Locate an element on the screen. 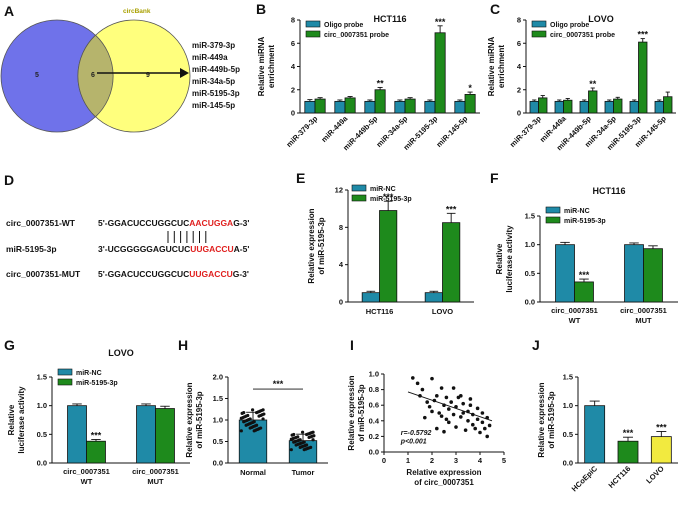 This screenshot has width=685, height=510. venn-right-count: 9 is located at coordinates (148, 75).